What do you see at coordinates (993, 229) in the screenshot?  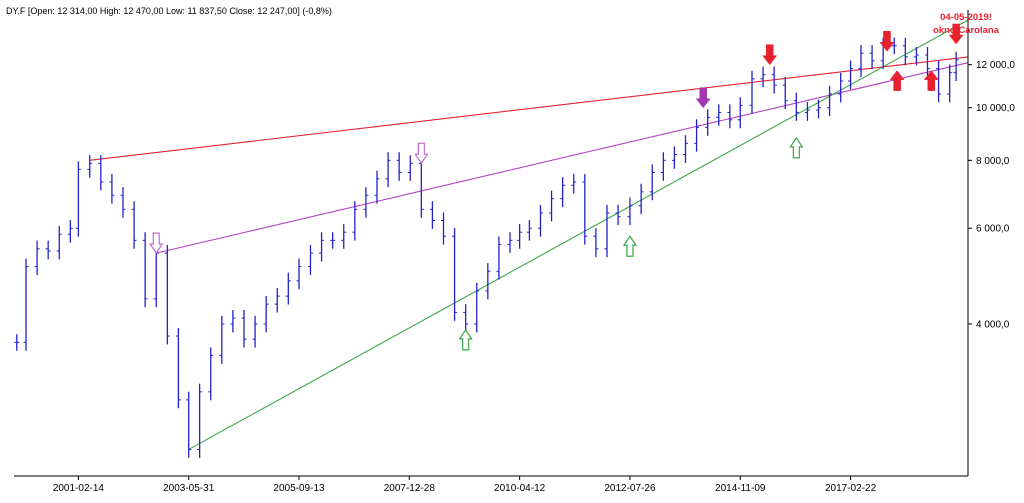 I see `y-tick-label: 6 000,0` at bounding box center [993, 229].